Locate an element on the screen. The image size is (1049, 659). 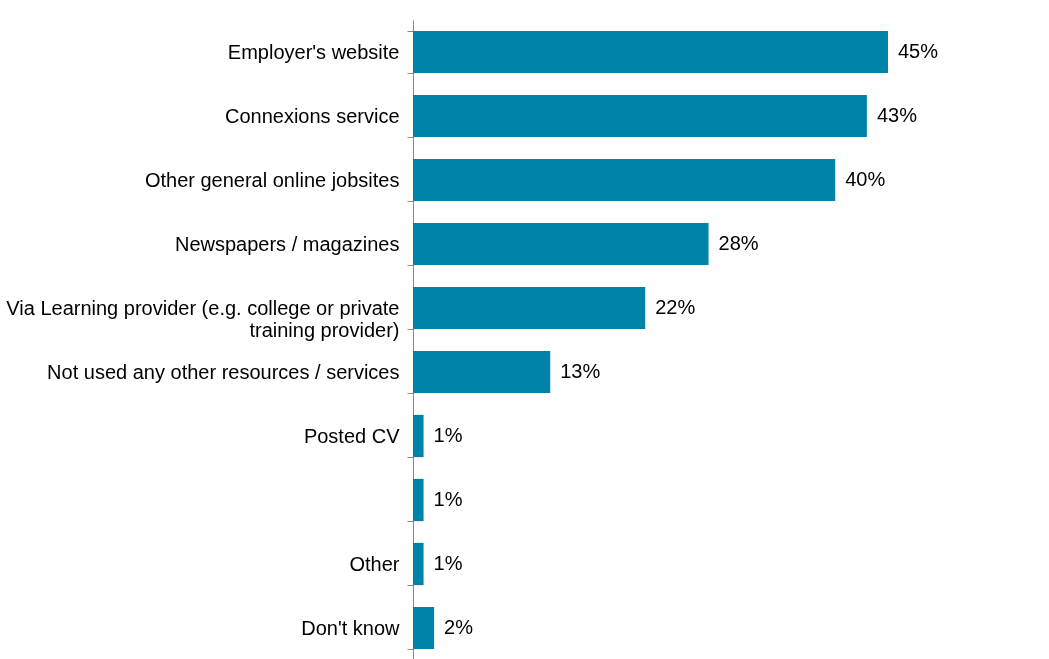
y-tick-label: Newspapers / magazines is located at coordinates (287, 243).